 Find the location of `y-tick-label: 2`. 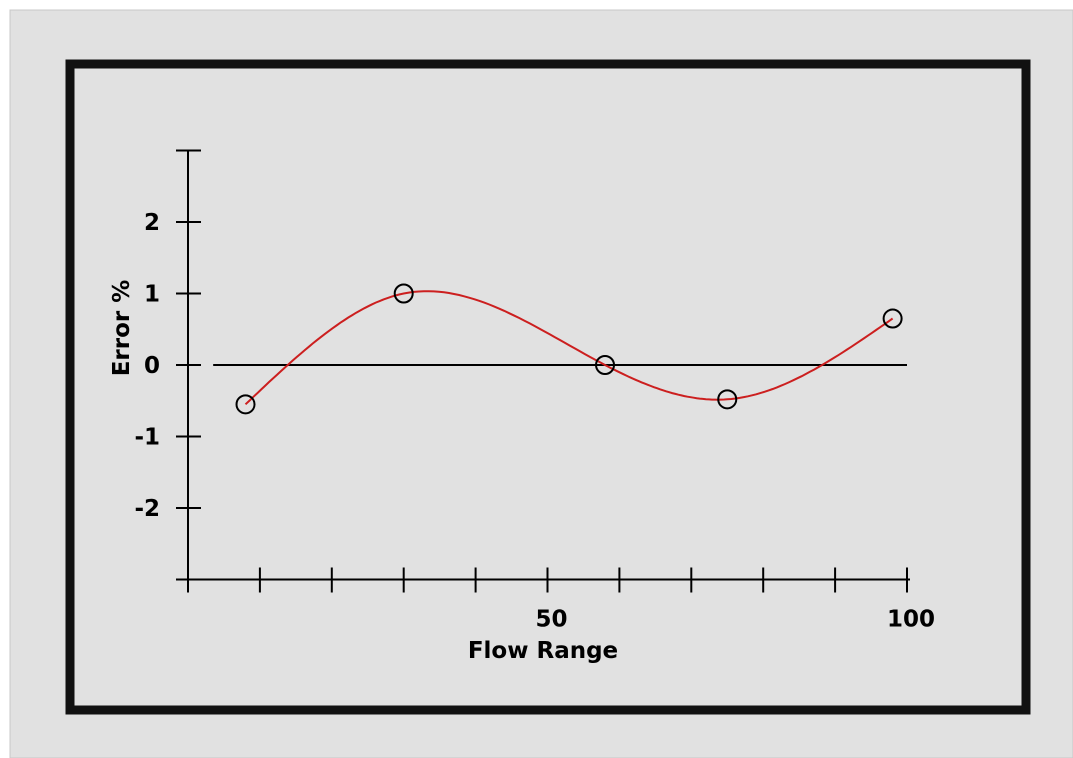

y-tick-label: 2 is located at coordinates (152, 223).